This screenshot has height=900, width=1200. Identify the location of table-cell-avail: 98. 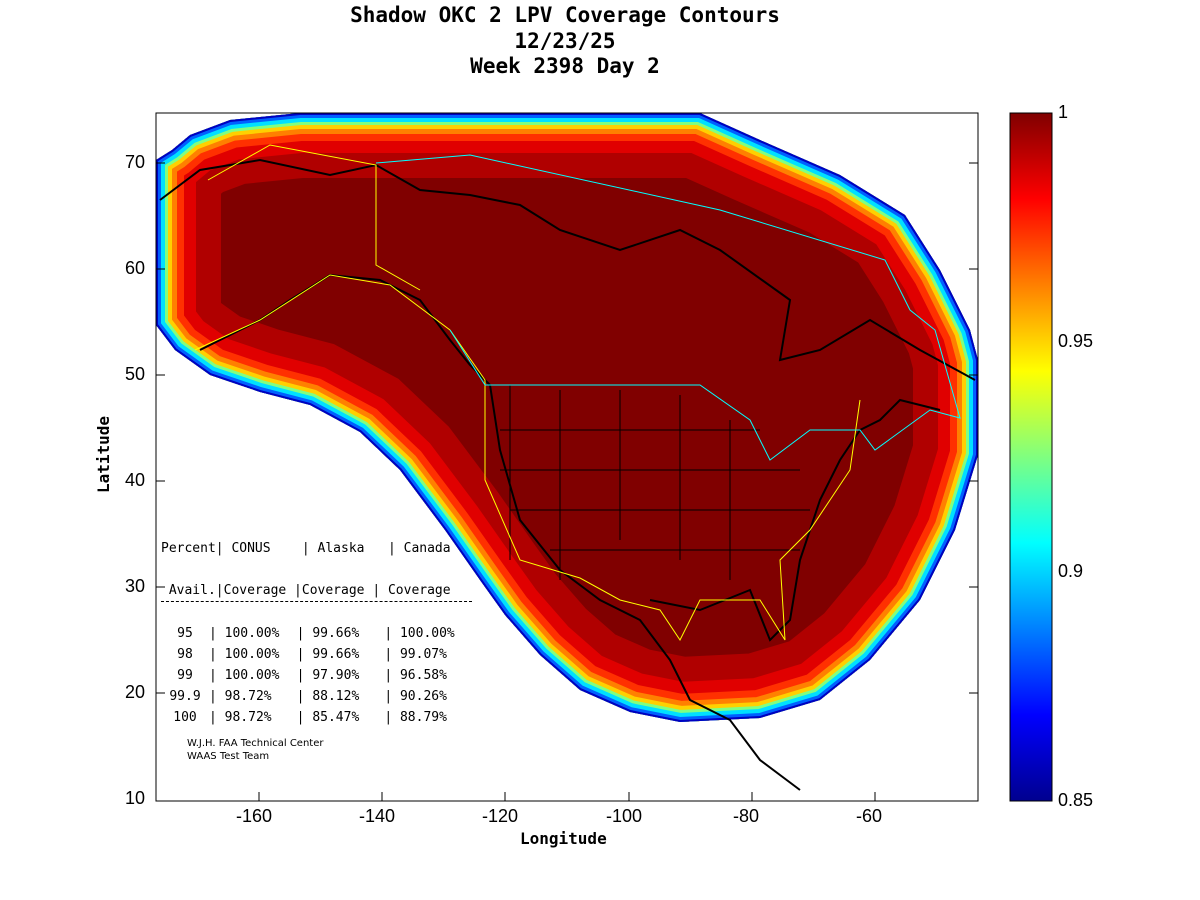
(185, 654).